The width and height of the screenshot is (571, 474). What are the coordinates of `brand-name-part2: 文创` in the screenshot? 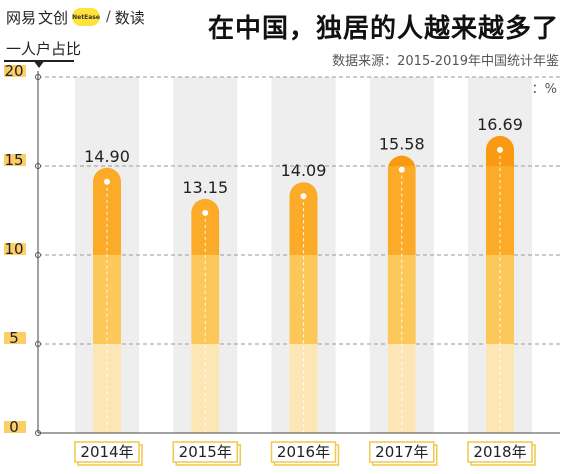 It's located at (53, 17).